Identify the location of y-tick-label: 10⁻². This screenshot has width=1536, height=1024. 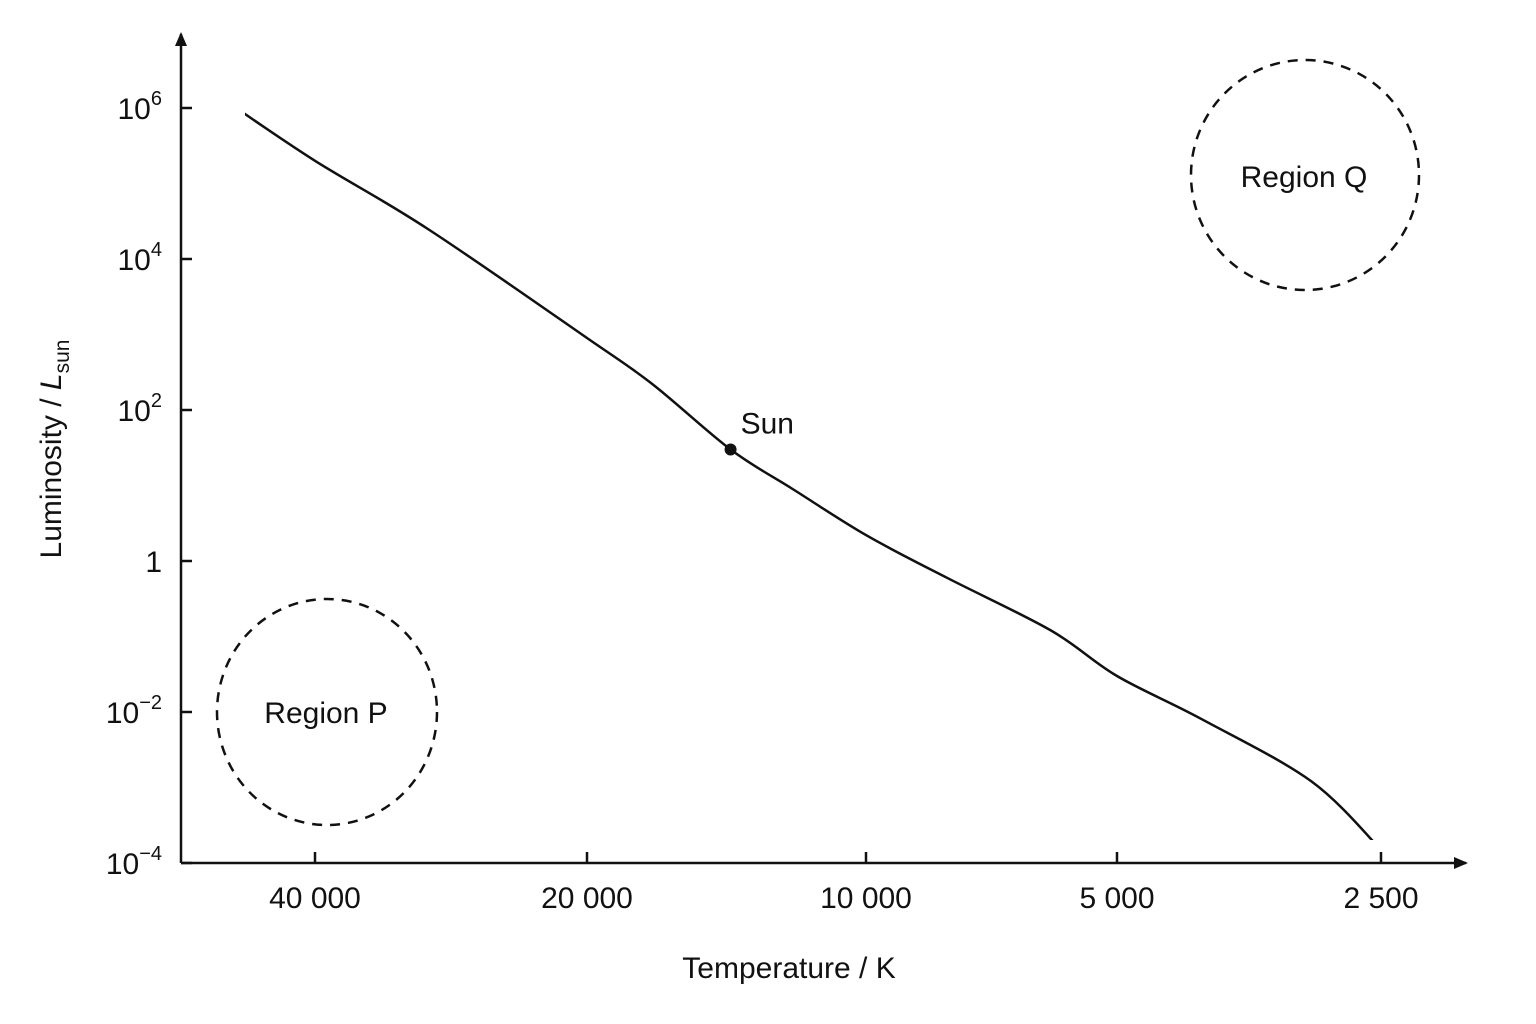
(134, 711).